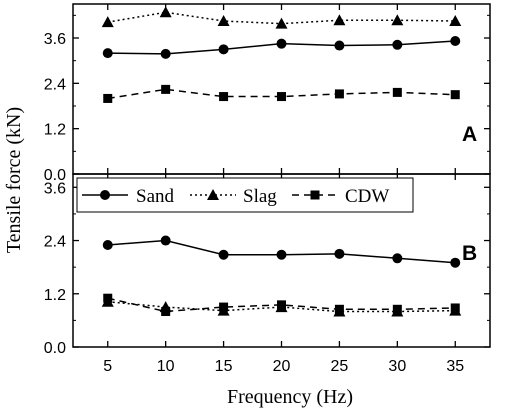 The width and height of the screenshot is (505, 411). What do you see at coordinates (469, 134) in the screenshot?
I see `panel-label: A` at bounding box center [469, 134].